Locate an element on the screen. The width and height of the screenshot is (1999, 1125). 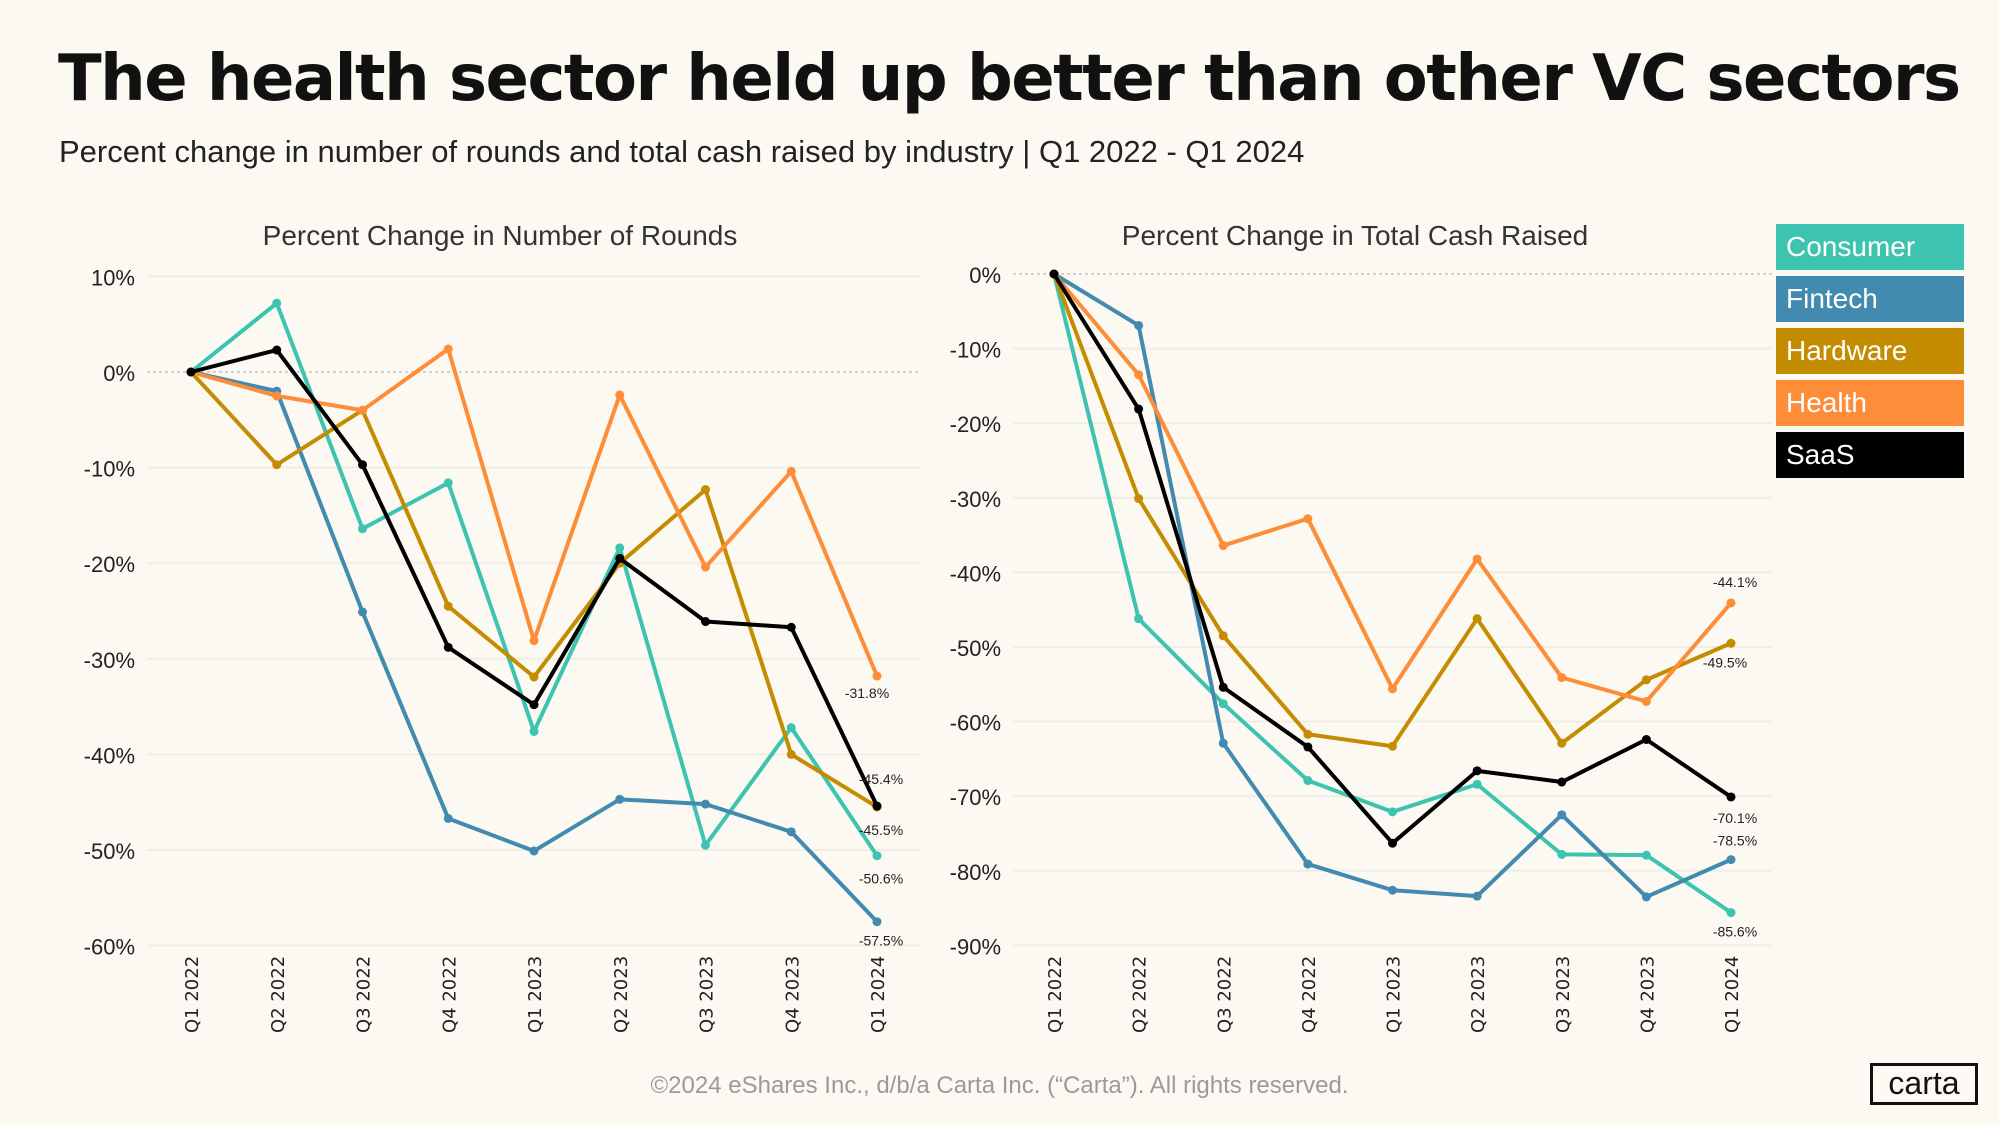
end-label-consumer: -85.6% is located at coordinates (1735, 932).